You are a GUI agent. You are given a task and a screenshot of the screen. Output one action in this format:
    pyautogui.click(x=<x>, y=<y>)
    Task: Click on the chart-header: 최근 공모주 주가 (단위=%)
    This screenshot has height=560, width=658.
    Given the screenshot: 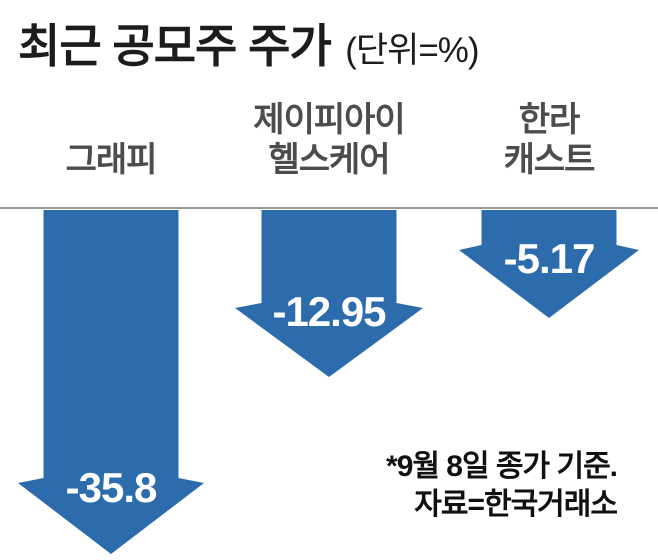 What is the action you would take?
    pyautogui.click(x=249, y=43)
    